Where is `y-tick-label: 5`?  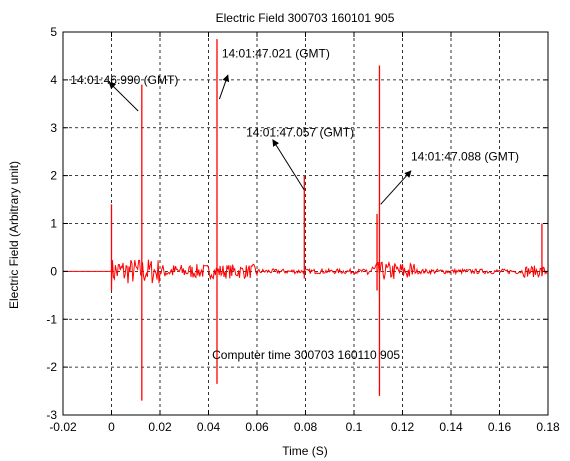 y-tick-label: 5 is located at coordinates (53, 32).